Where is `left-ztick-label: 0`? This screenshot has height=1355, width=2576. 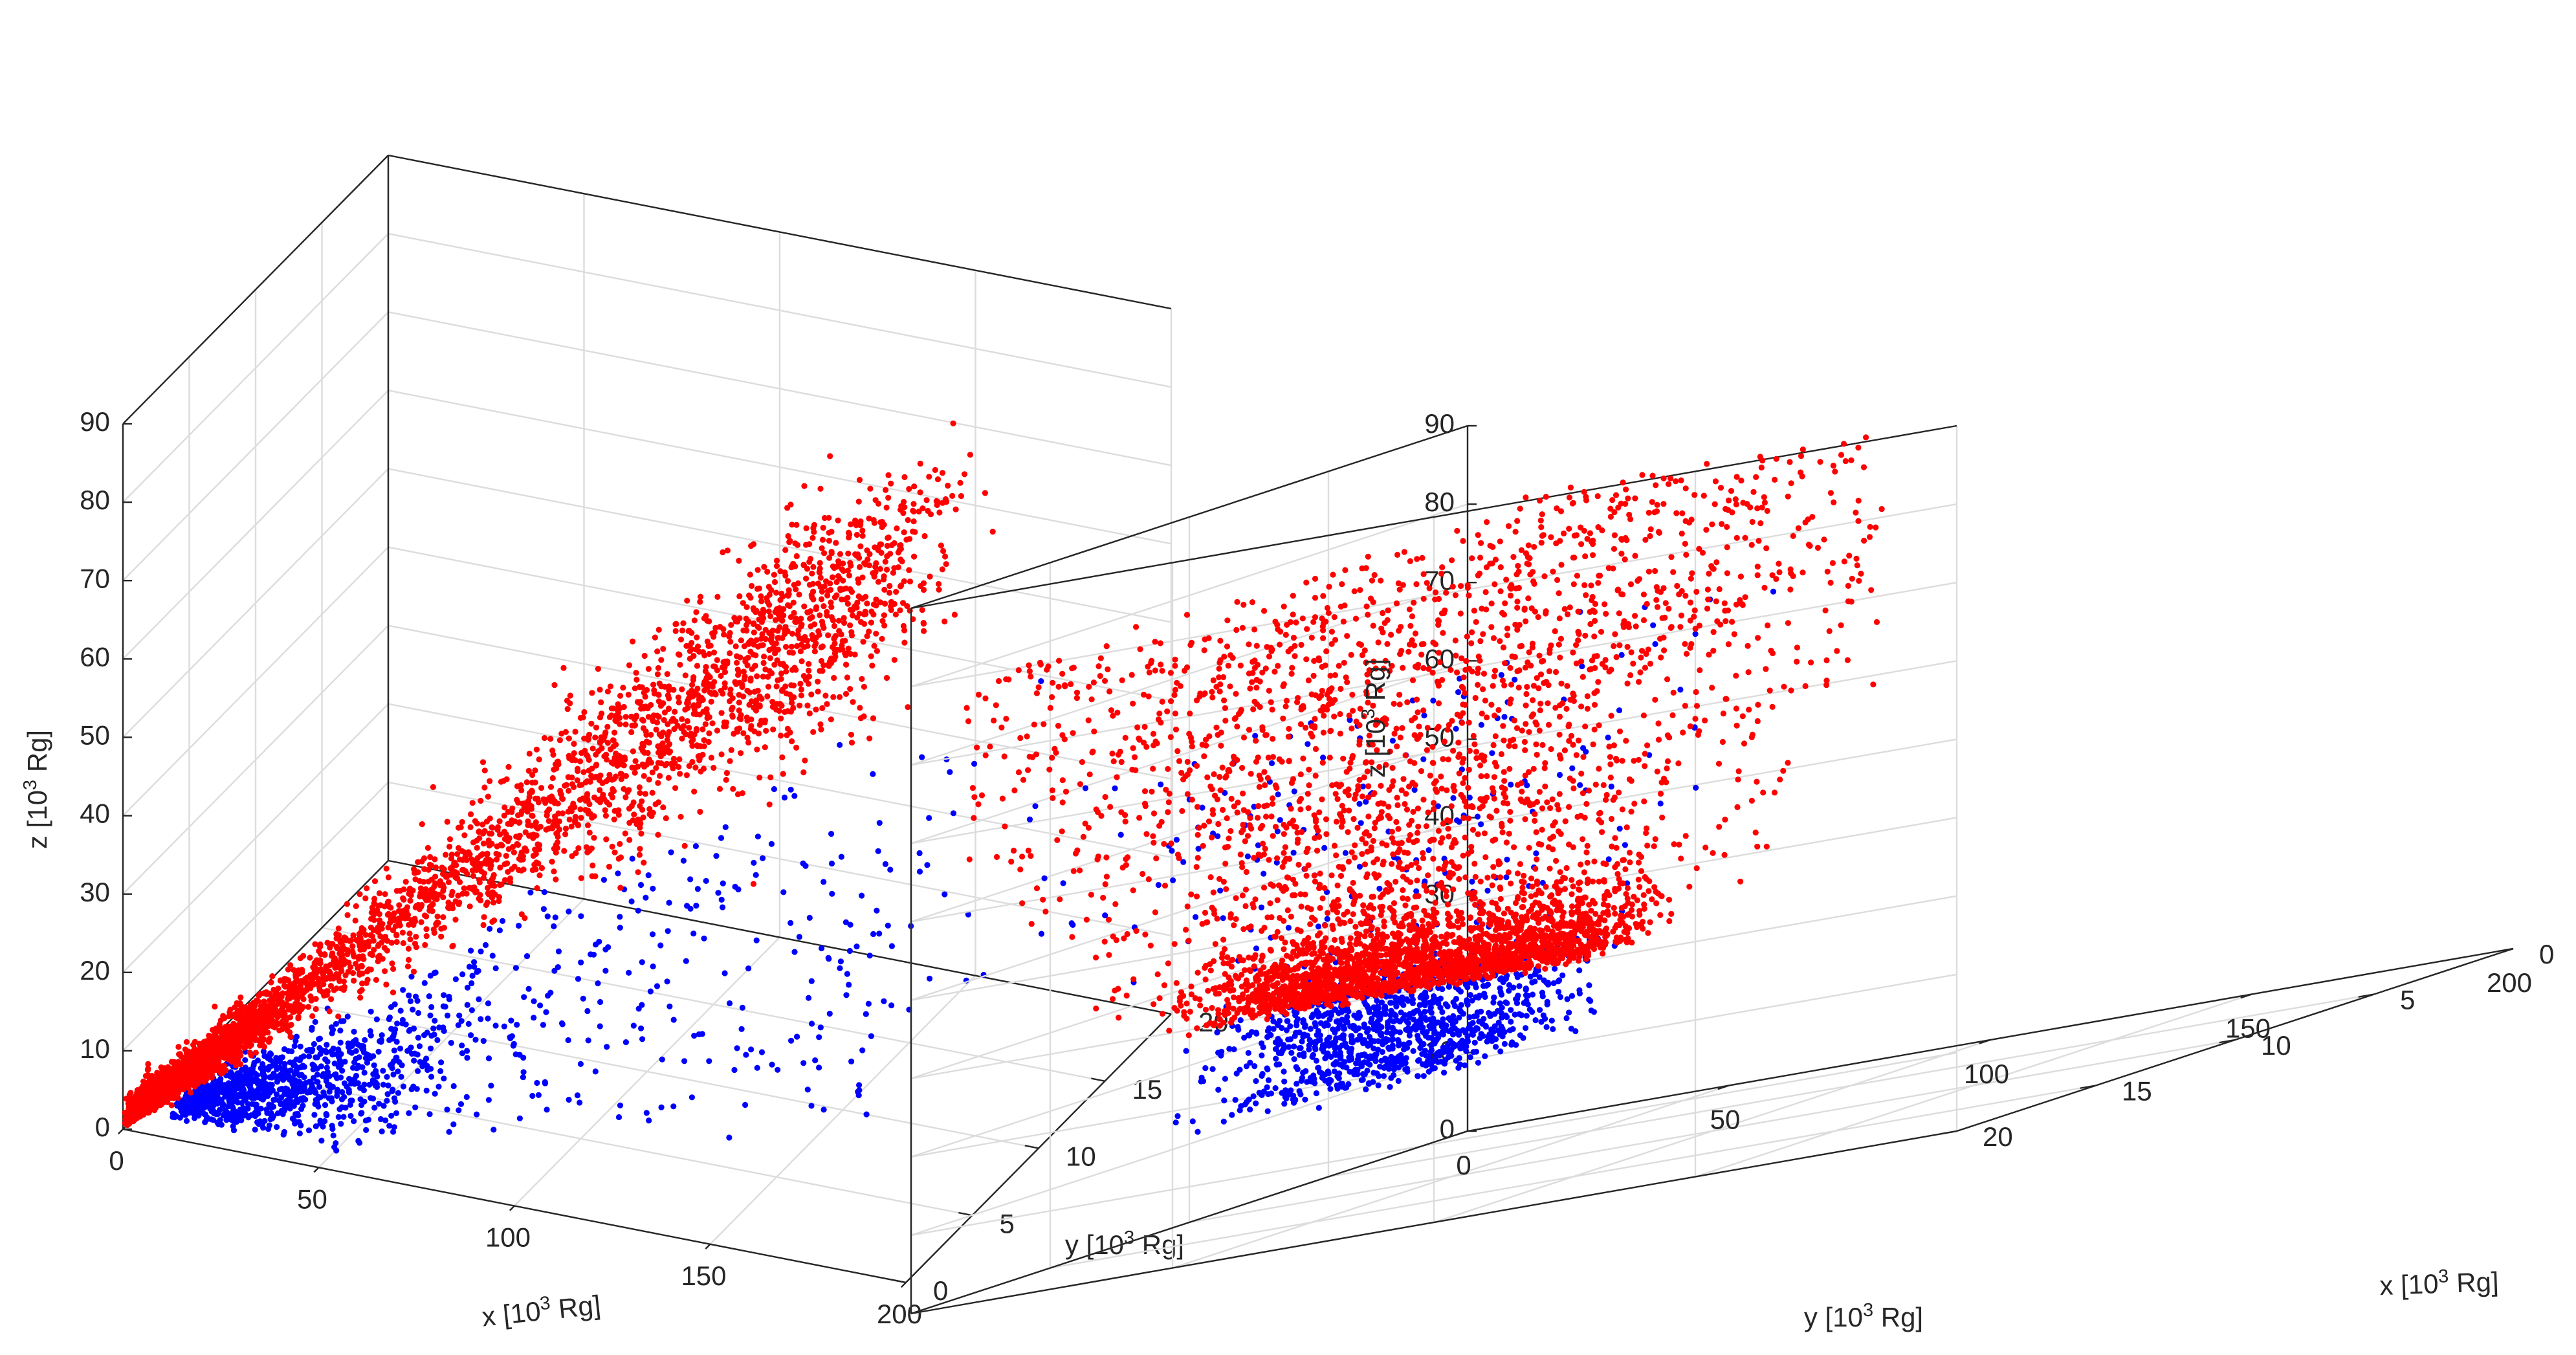
left-ztick-label: 0 is located at coordinates (103, 1127).